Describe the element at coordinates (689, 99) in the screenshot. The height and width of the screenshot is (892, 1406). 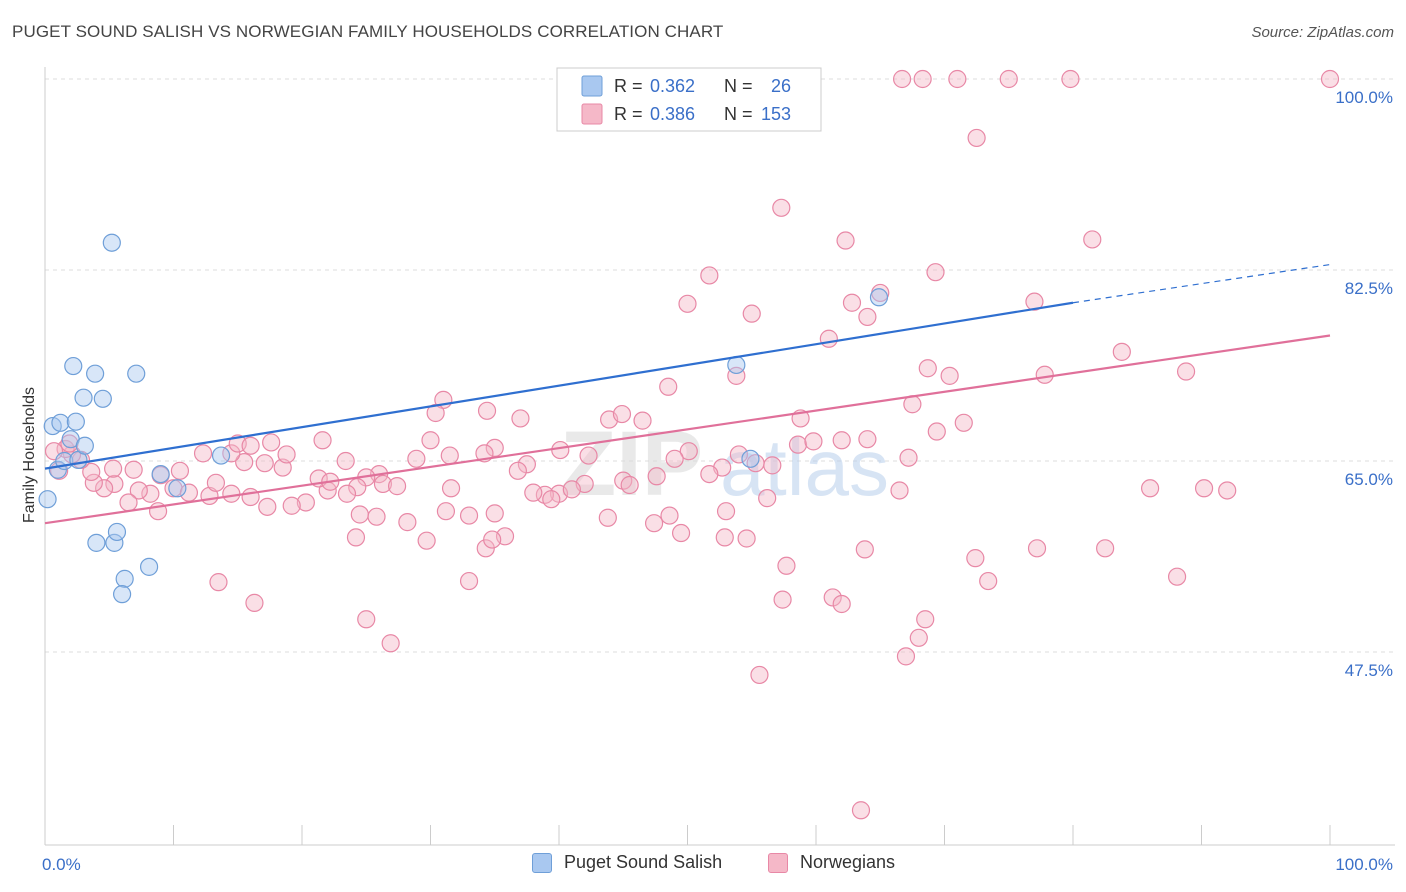
I see `legend-top: R = 0.362 N = 26 R = 0.386 N = 153` at that location.